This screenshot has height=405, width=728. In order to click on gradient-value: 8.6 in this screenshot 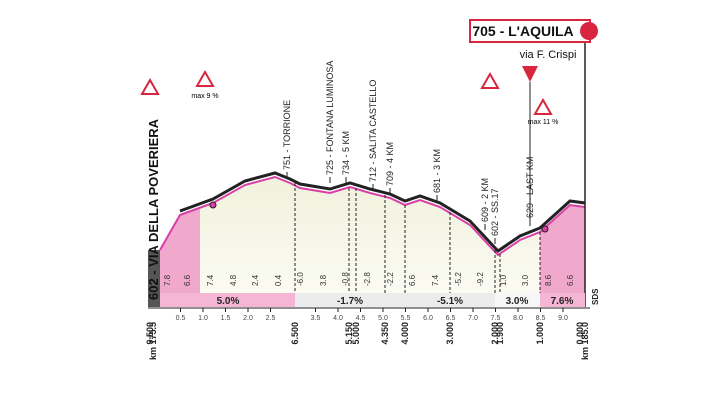, I will do `click(548, 280)`.